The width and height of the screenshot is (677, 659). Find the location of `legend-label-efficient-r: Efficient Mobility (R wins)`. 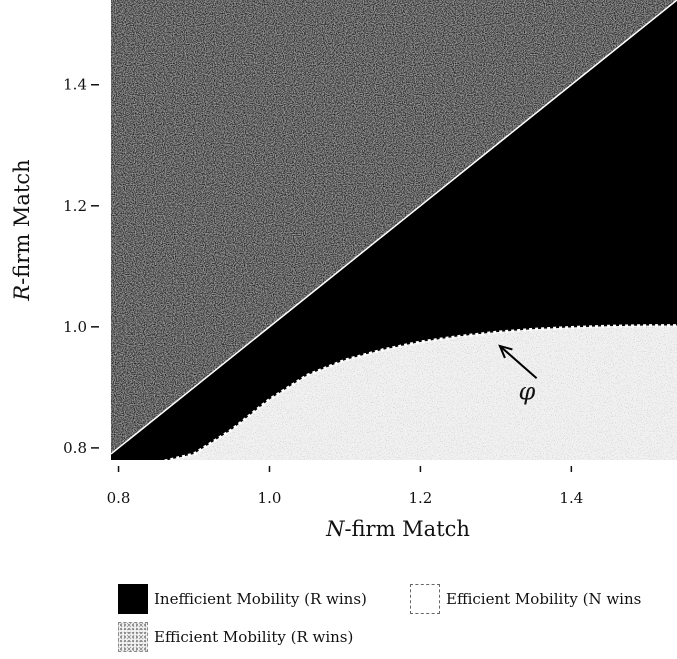

legend-label-efficient-r: Efficient Mobility (R wins) is located at coordinates (254, 637).